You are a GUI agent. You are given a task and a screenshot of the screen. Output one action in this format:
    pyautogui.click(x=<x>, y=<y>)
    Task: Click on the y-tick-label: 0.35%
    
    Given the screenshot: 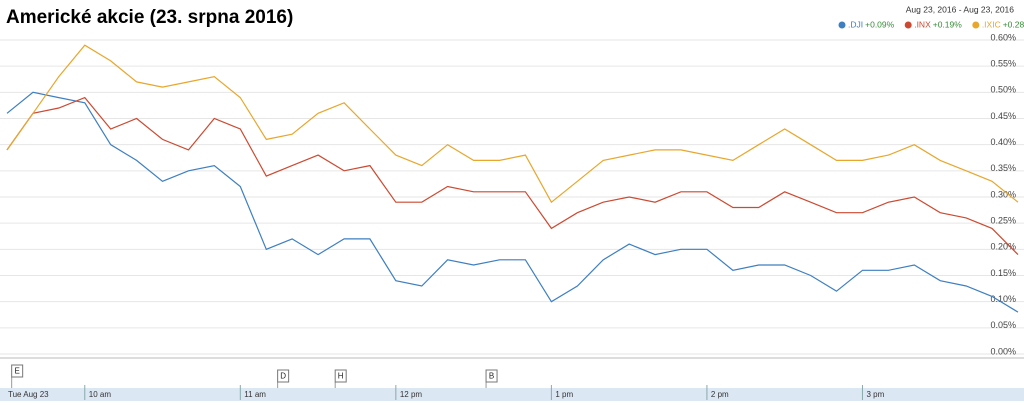 What is the action you would take?
    pyautogui.click(x=1003, y=168)
    